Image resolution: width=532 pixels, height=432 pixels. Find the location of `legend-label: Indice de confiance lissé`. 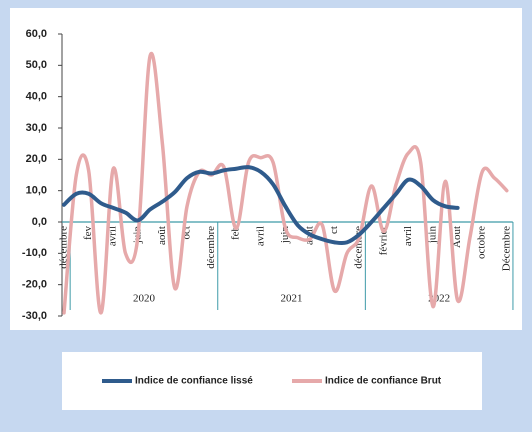

legend-label: Indice de confiance lissé is located at coordinates (194, 381).